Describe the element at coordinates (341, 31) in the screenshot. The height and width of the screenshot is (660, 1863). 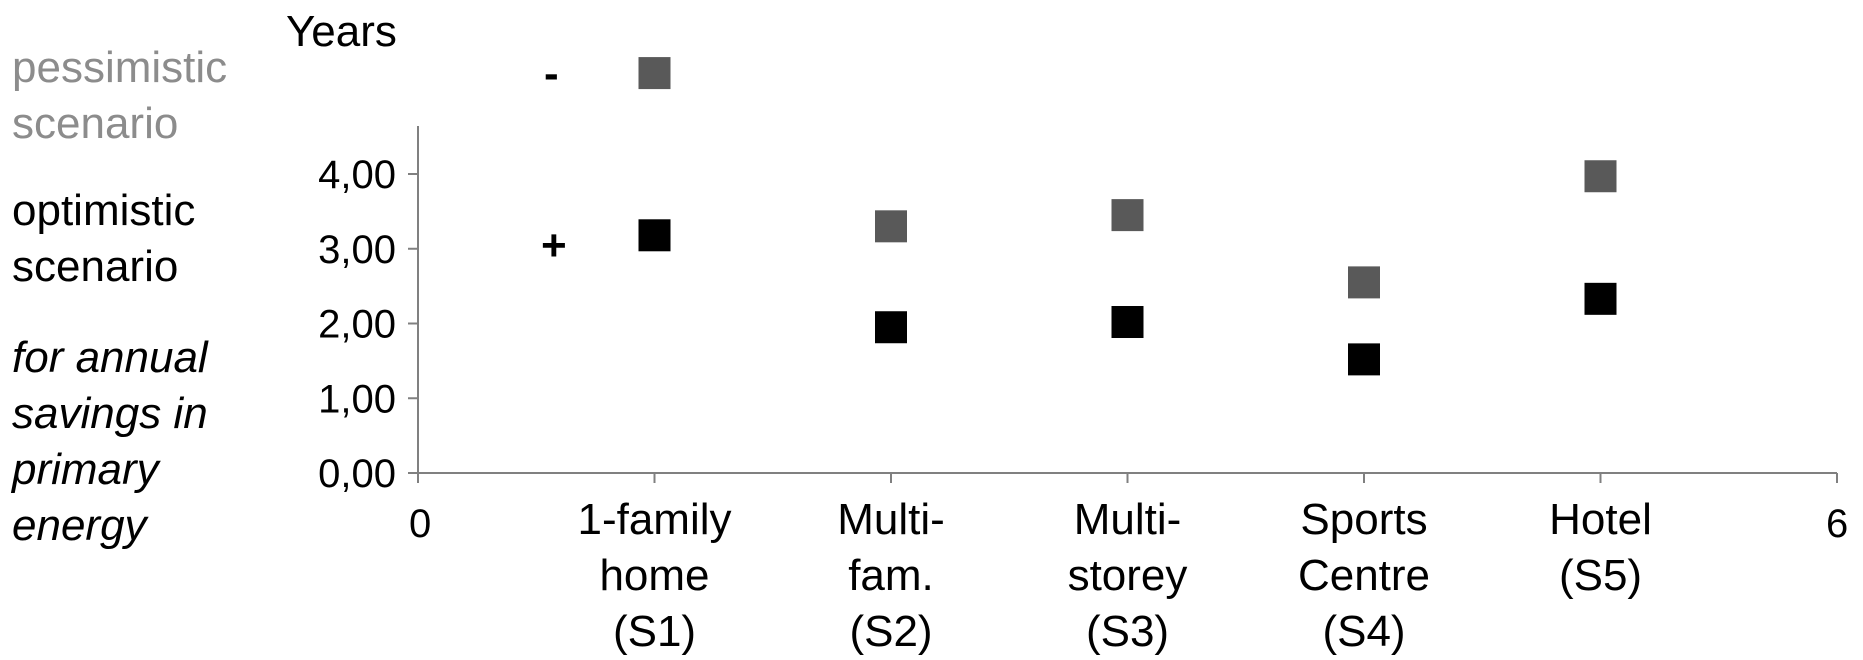
I see `y-axis-label: Years` at that location.